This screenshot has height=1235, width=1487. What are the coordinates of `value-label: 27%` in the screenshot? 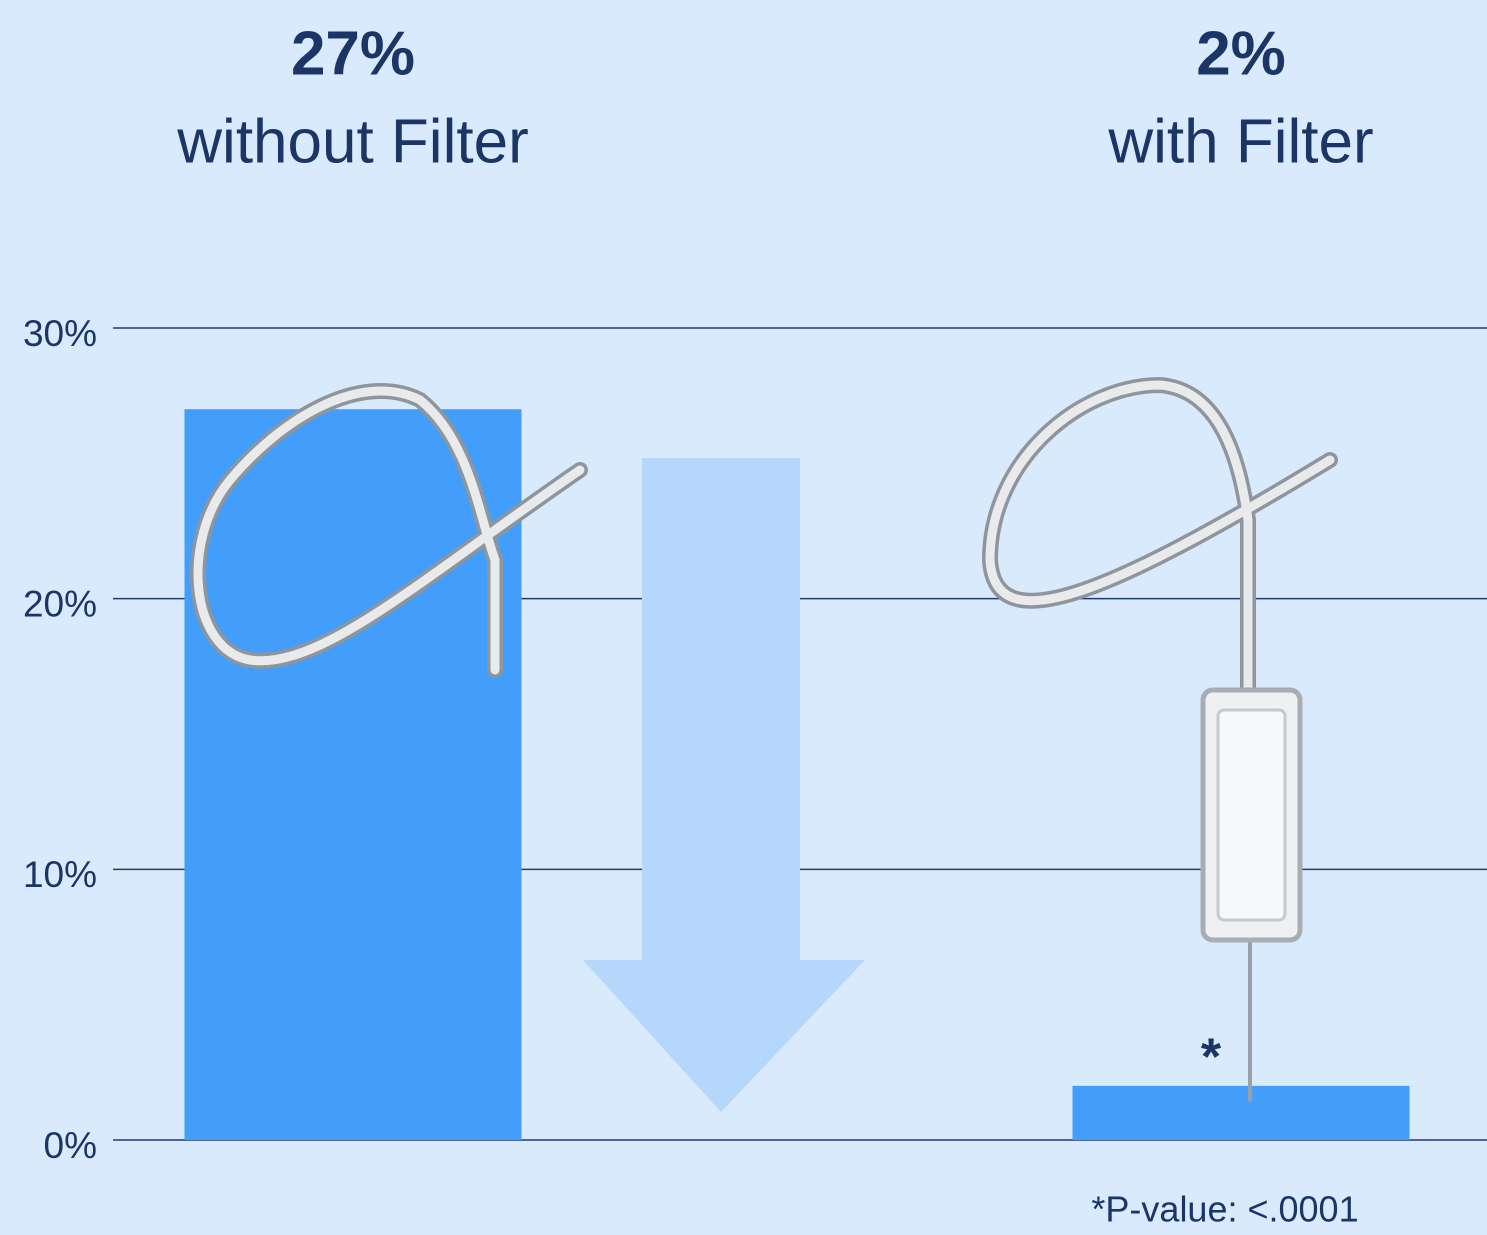 It's located at (353, 53).